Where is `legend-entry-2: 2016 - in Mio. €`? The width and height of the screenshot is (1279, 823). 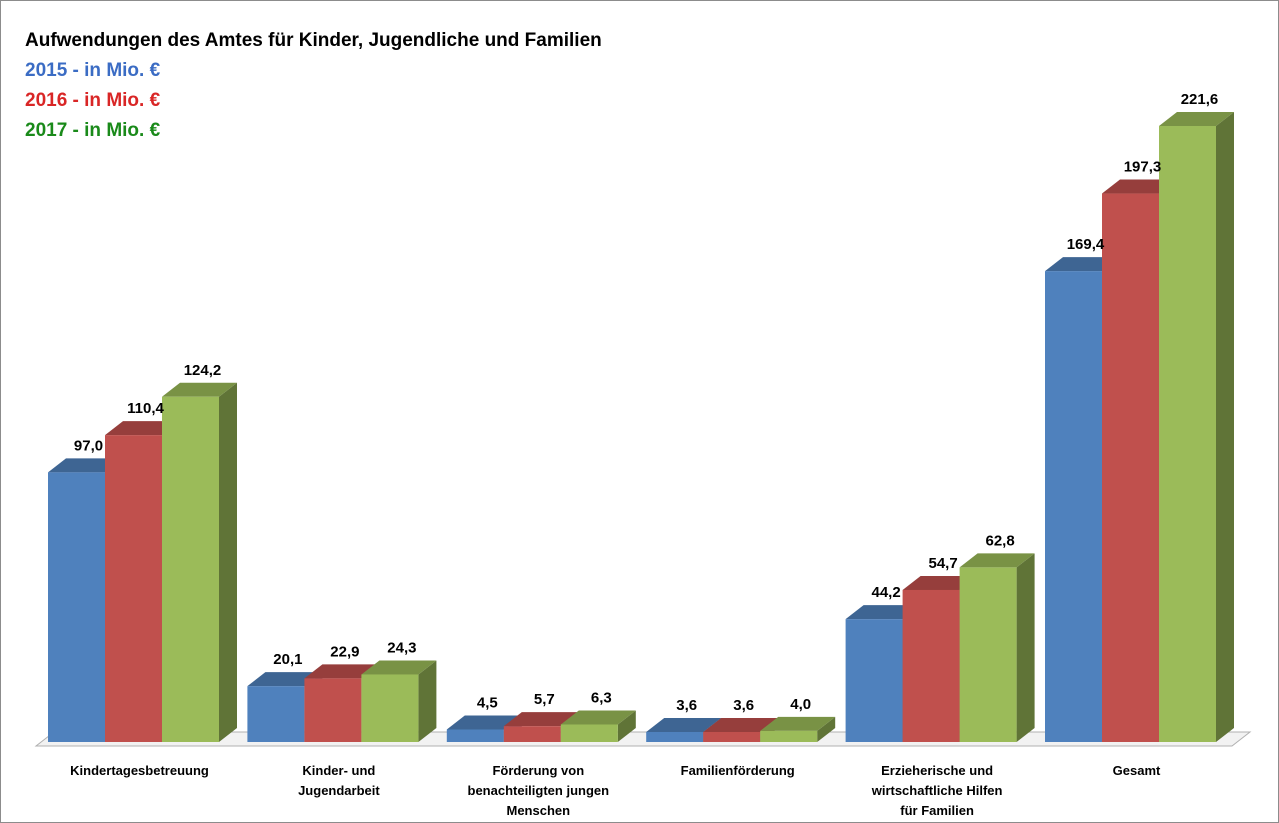 legend-entry-2: 2016 - in Mio. € is located at coordinates (93, 100).